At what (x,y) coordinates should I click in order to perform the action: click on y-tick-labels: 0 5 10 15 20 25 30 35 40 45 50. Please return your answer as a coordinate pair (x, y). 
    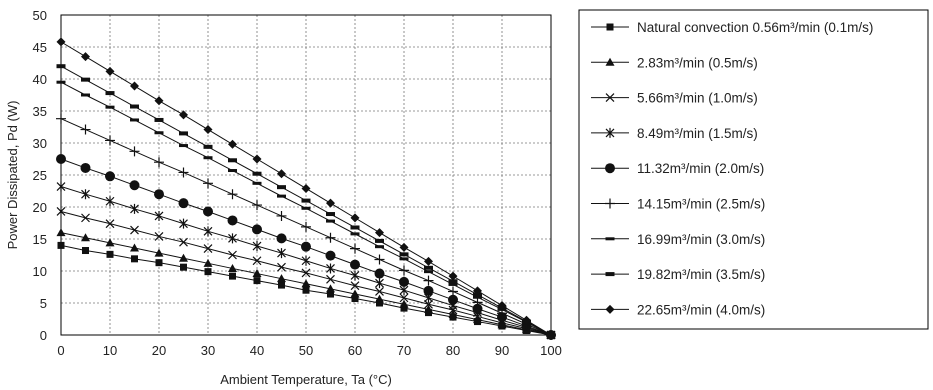
    Looking at the image, I should click on (40, 175).